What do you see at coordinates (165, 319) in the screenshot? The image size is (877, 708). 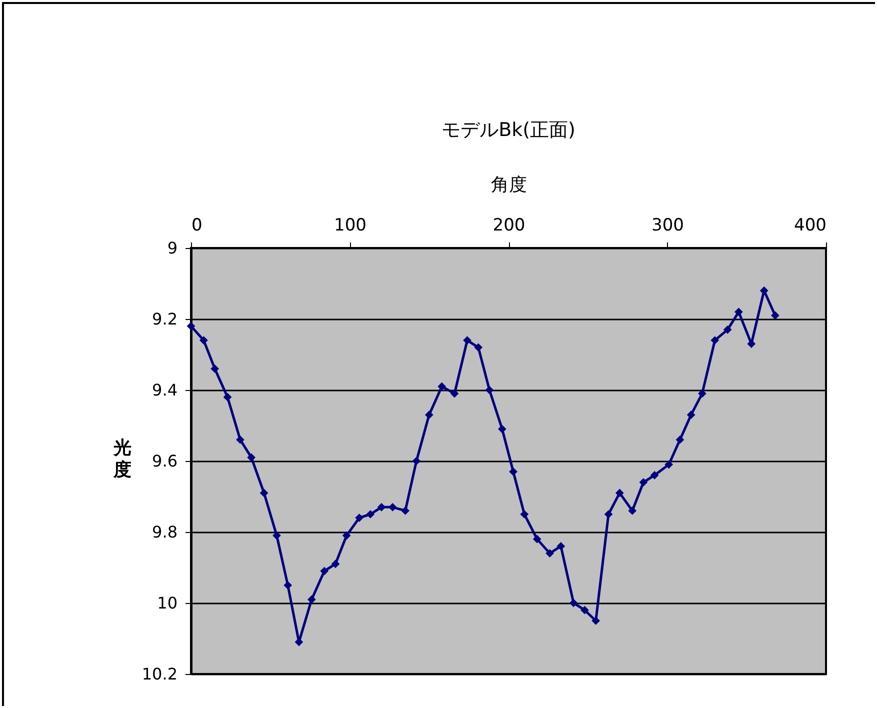 I see `y-tick-label: 9.2` at bounding box center [165, 319].